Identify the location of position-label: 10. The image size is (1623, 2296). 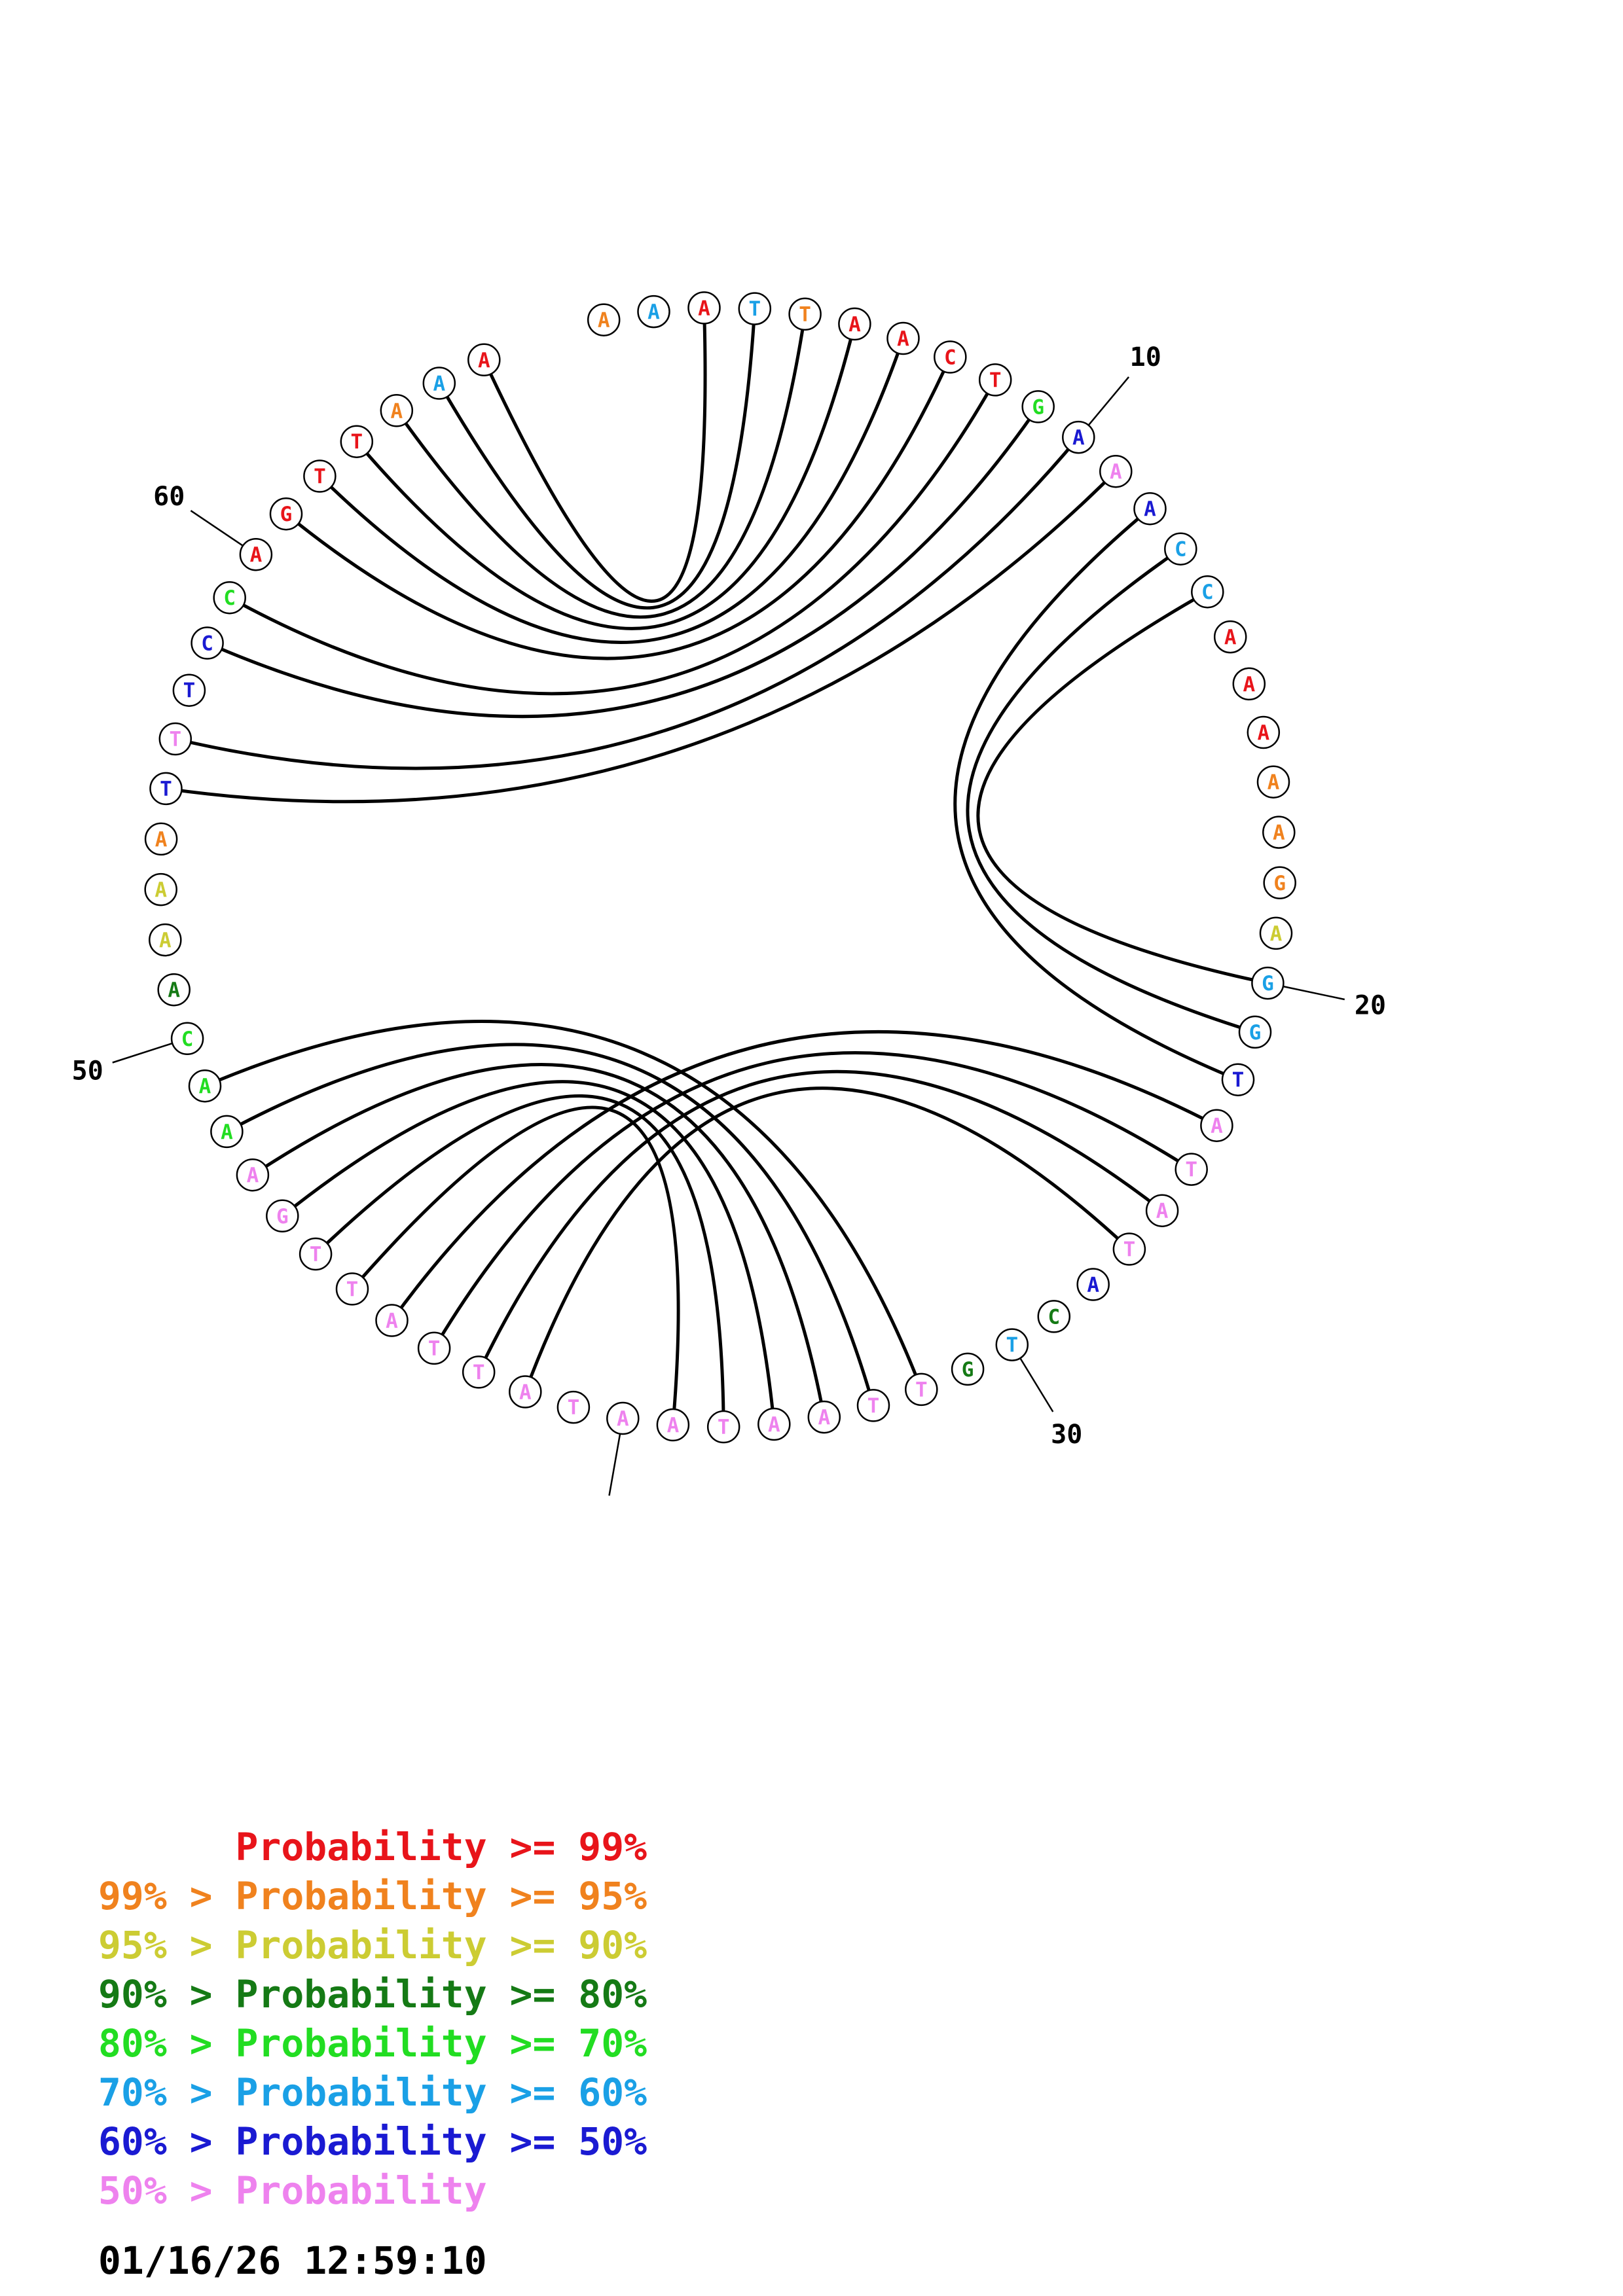
(1145, 357).